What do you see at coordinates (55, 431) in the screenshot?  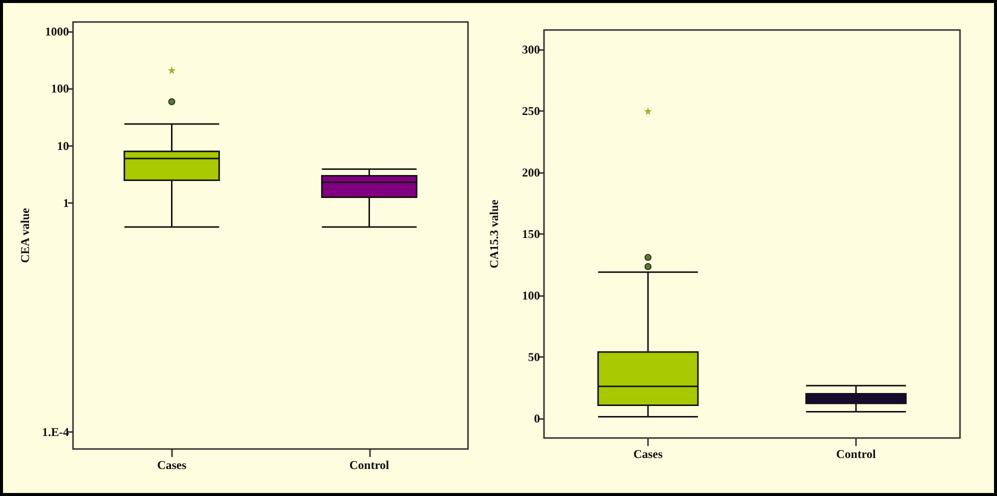 I see `y-tick-label: 1.E-4` at bounding box center [55, 431].